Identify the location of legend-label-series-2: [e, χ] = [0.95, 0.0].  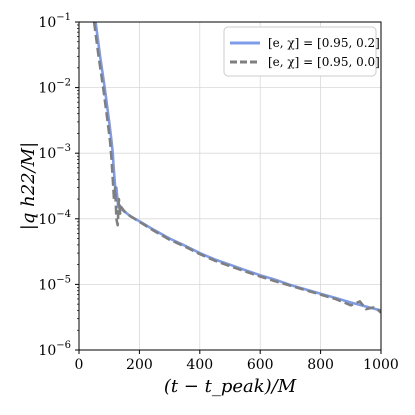
(324, 62).